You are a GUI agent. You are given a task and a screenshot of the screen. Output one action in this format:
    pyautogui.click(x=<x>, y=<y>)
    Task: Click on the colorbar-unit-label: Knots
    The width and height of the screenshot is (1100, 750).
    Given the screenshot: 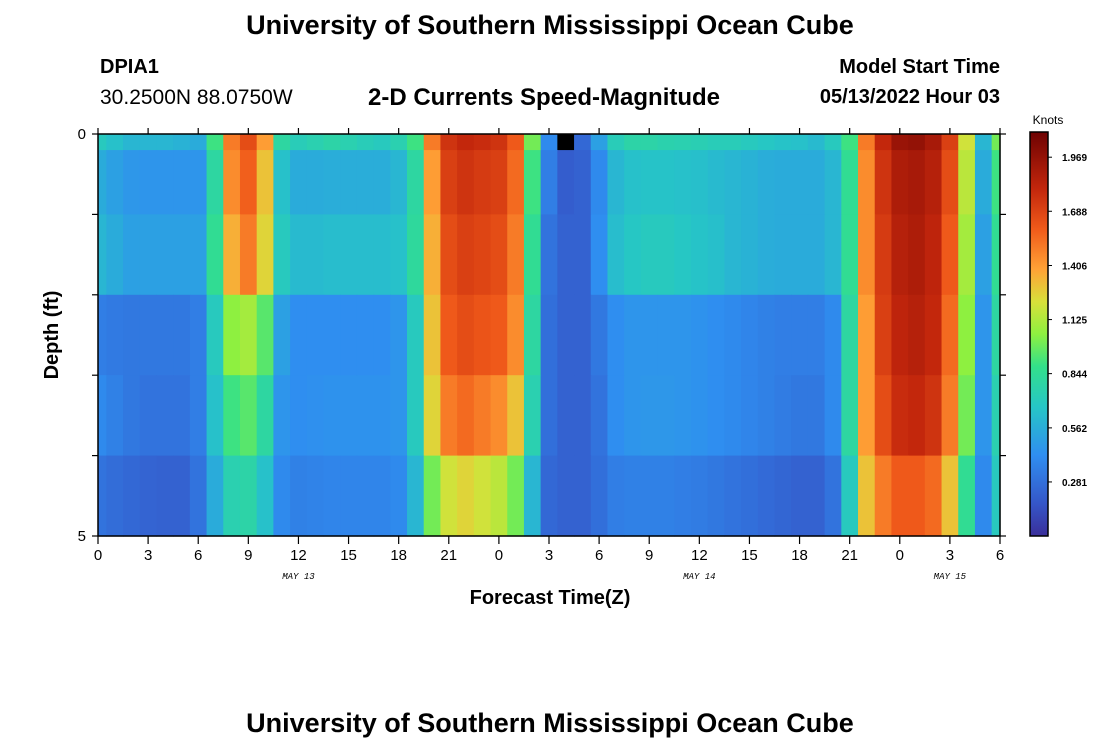 What is the action you would take?
    pyautogui.click(x=1048, y=120)
    